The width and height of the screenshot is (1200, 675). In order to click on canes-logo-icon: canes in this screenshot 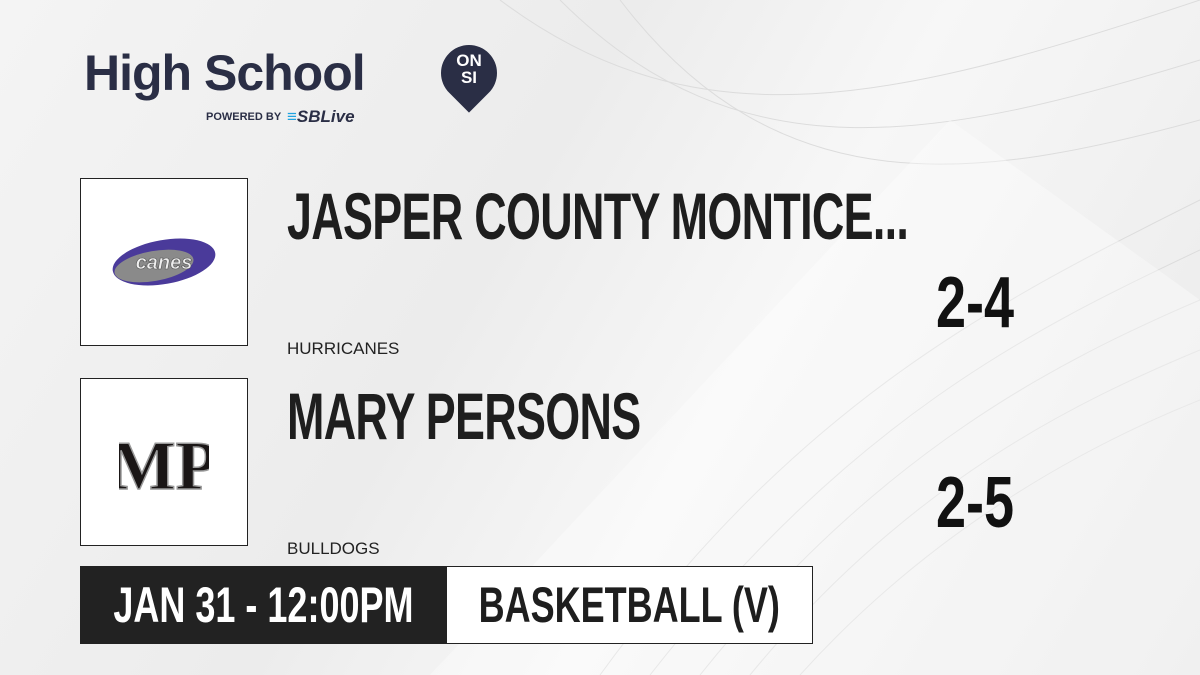, I will do `click(164, 262)`.